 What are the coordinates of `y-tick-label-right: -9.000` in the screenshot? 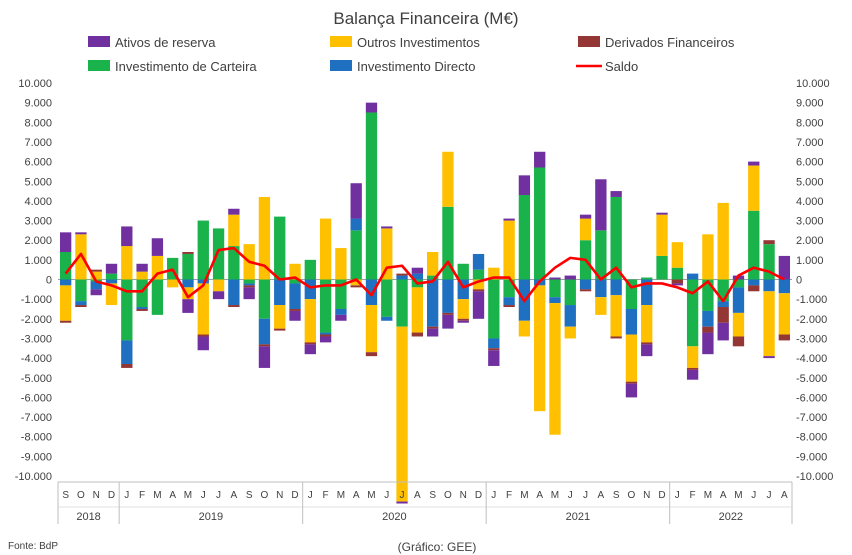 It's located at (811, 457).